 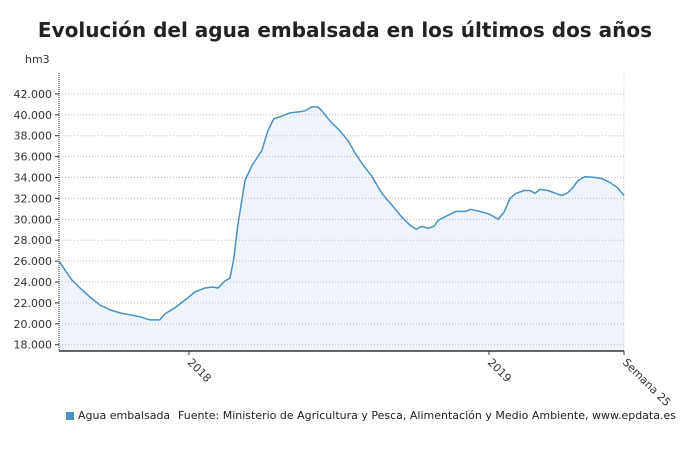 I want to click on x-tick-label: 2019, so click(x=499, y=370).